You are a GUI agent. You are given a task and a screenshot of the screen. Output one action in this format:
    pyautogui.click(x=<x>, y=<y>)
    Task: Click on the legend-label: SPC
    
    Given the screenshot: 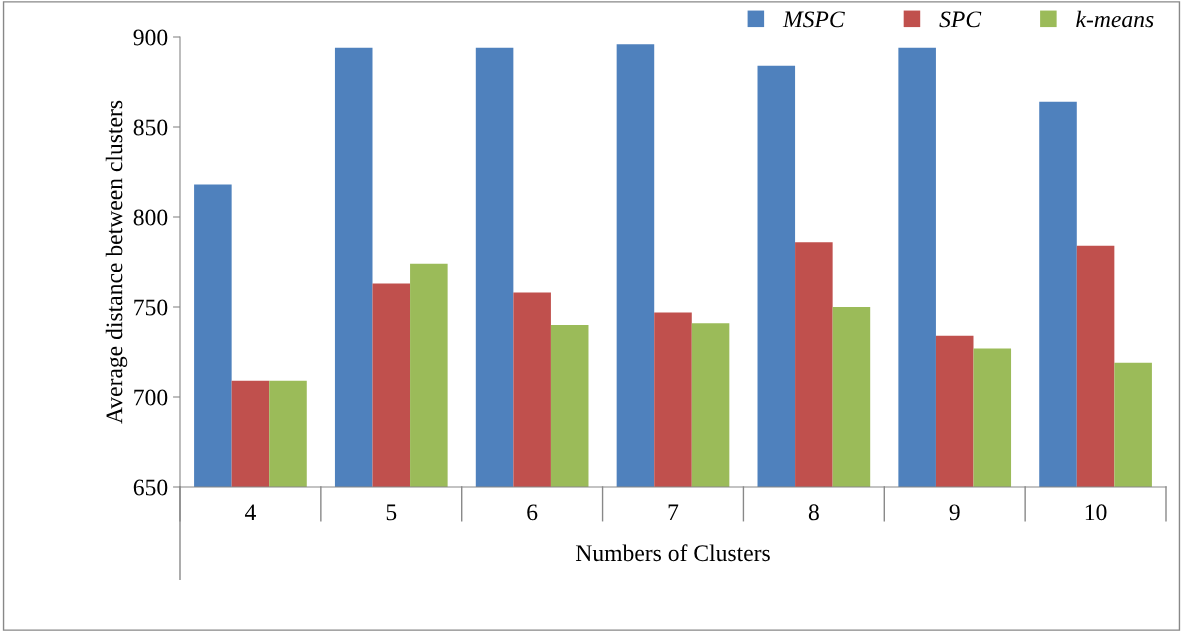 What is the action you would take?
    pyautogui.click(x=960, y=19)
    